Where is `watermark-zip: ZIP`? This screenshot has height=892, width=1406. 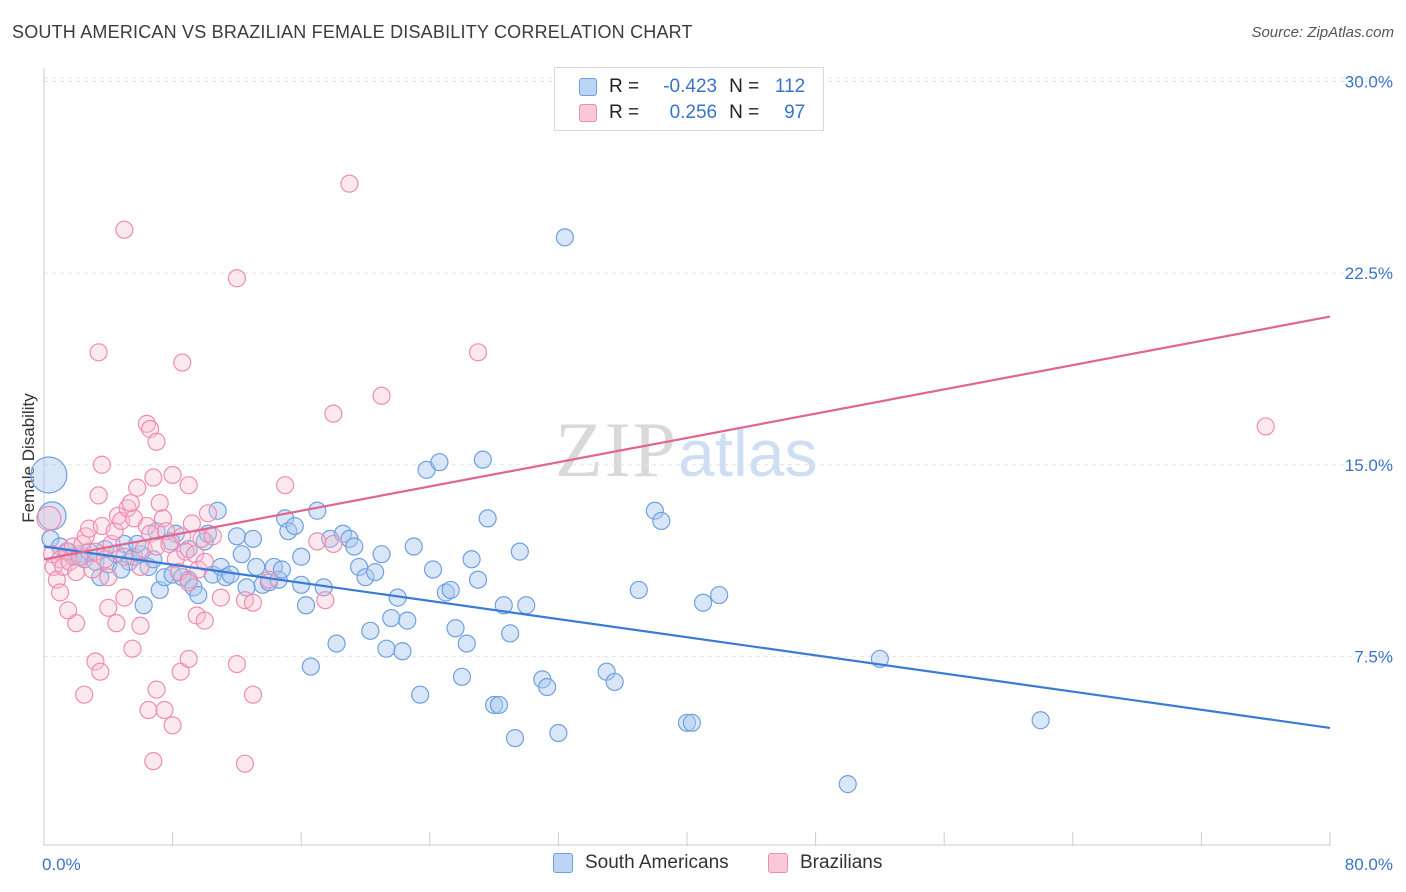
watermark-zip: ZIP is located at coordinates (616, 449).